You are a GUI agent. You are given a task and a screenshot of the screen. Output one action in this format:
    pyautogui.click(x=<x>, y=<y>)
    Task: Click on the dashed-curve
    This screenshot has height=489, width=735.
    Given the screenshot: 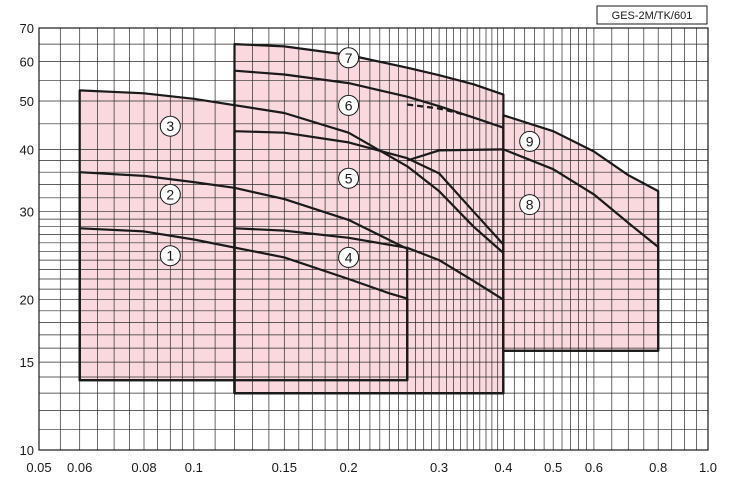 What is the action you would take?
    pyautogui.click(x=437, y=110)
    